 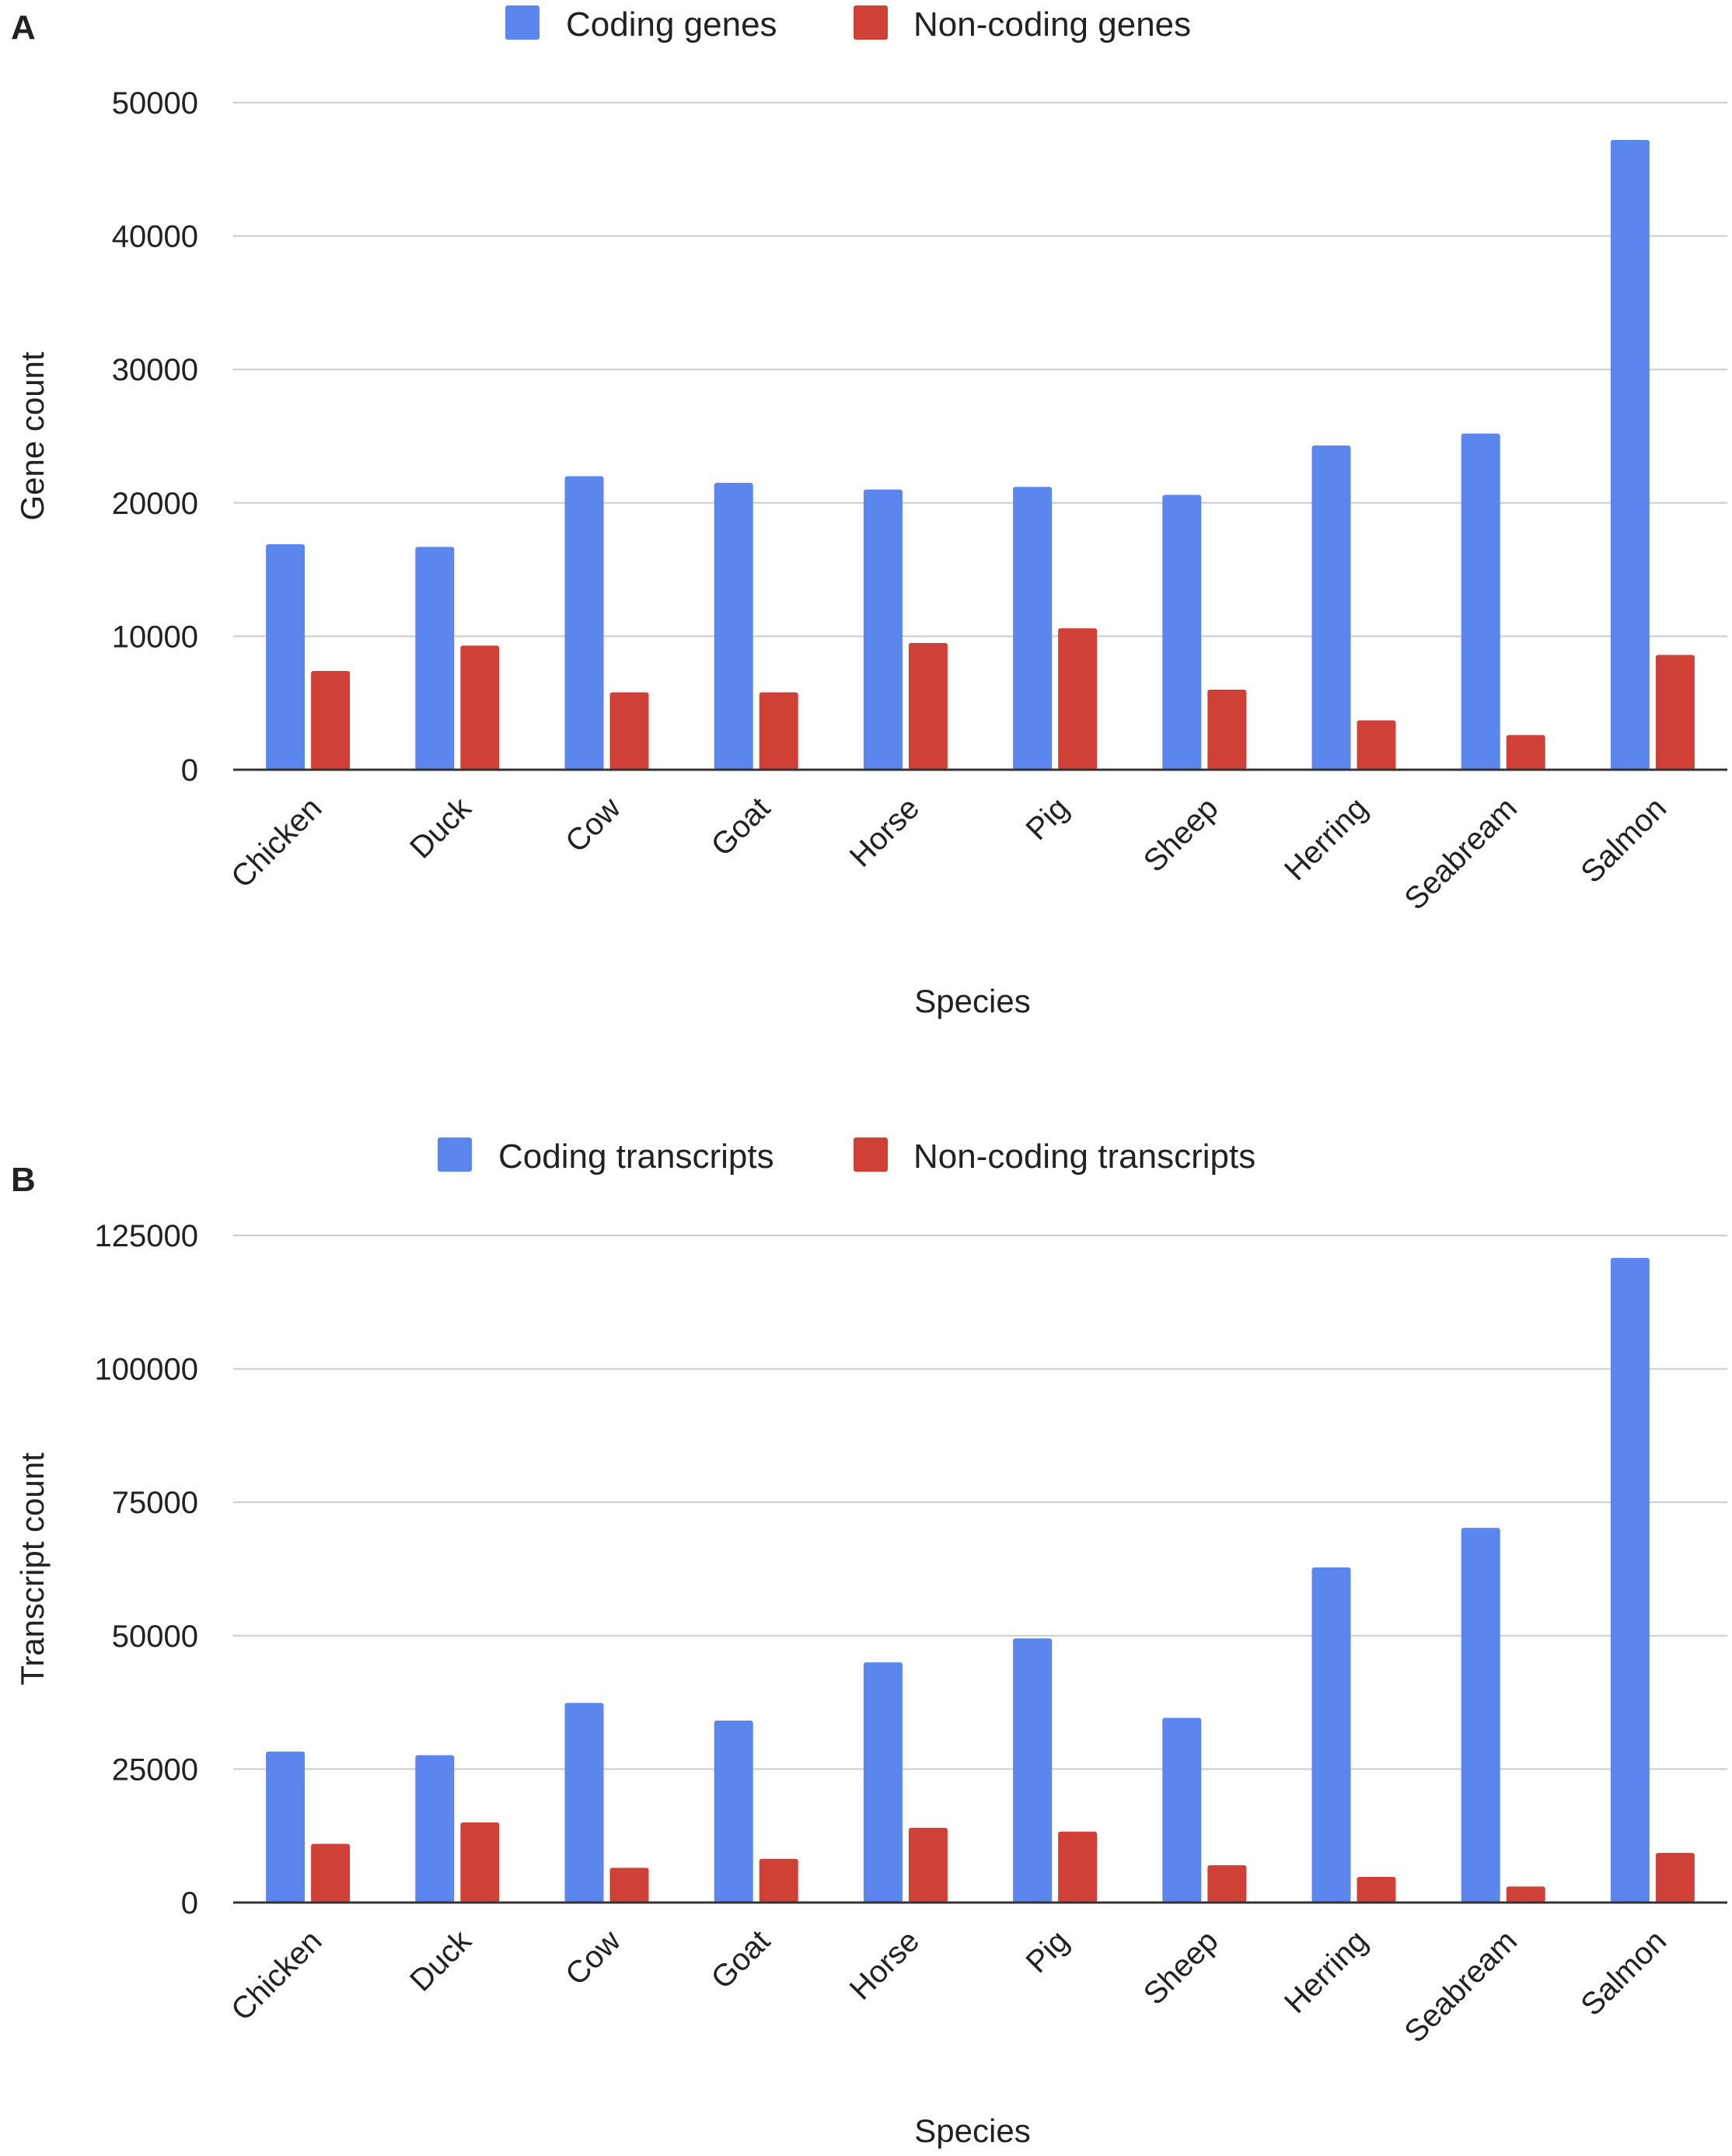 I want to click on bar-coding-genes-sheep, so click(x=1182, y=632).